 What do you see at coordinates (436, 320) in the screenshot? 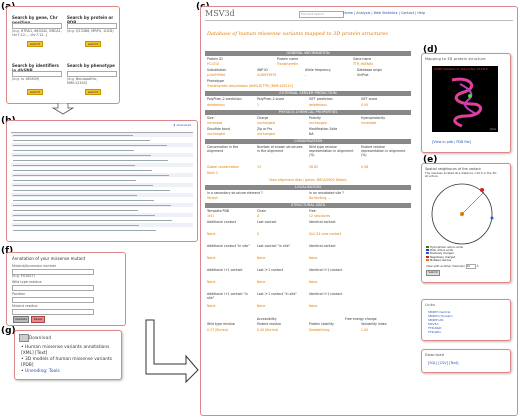
I see `links-item: SM2PH-db` at bounding box center [436, 320].